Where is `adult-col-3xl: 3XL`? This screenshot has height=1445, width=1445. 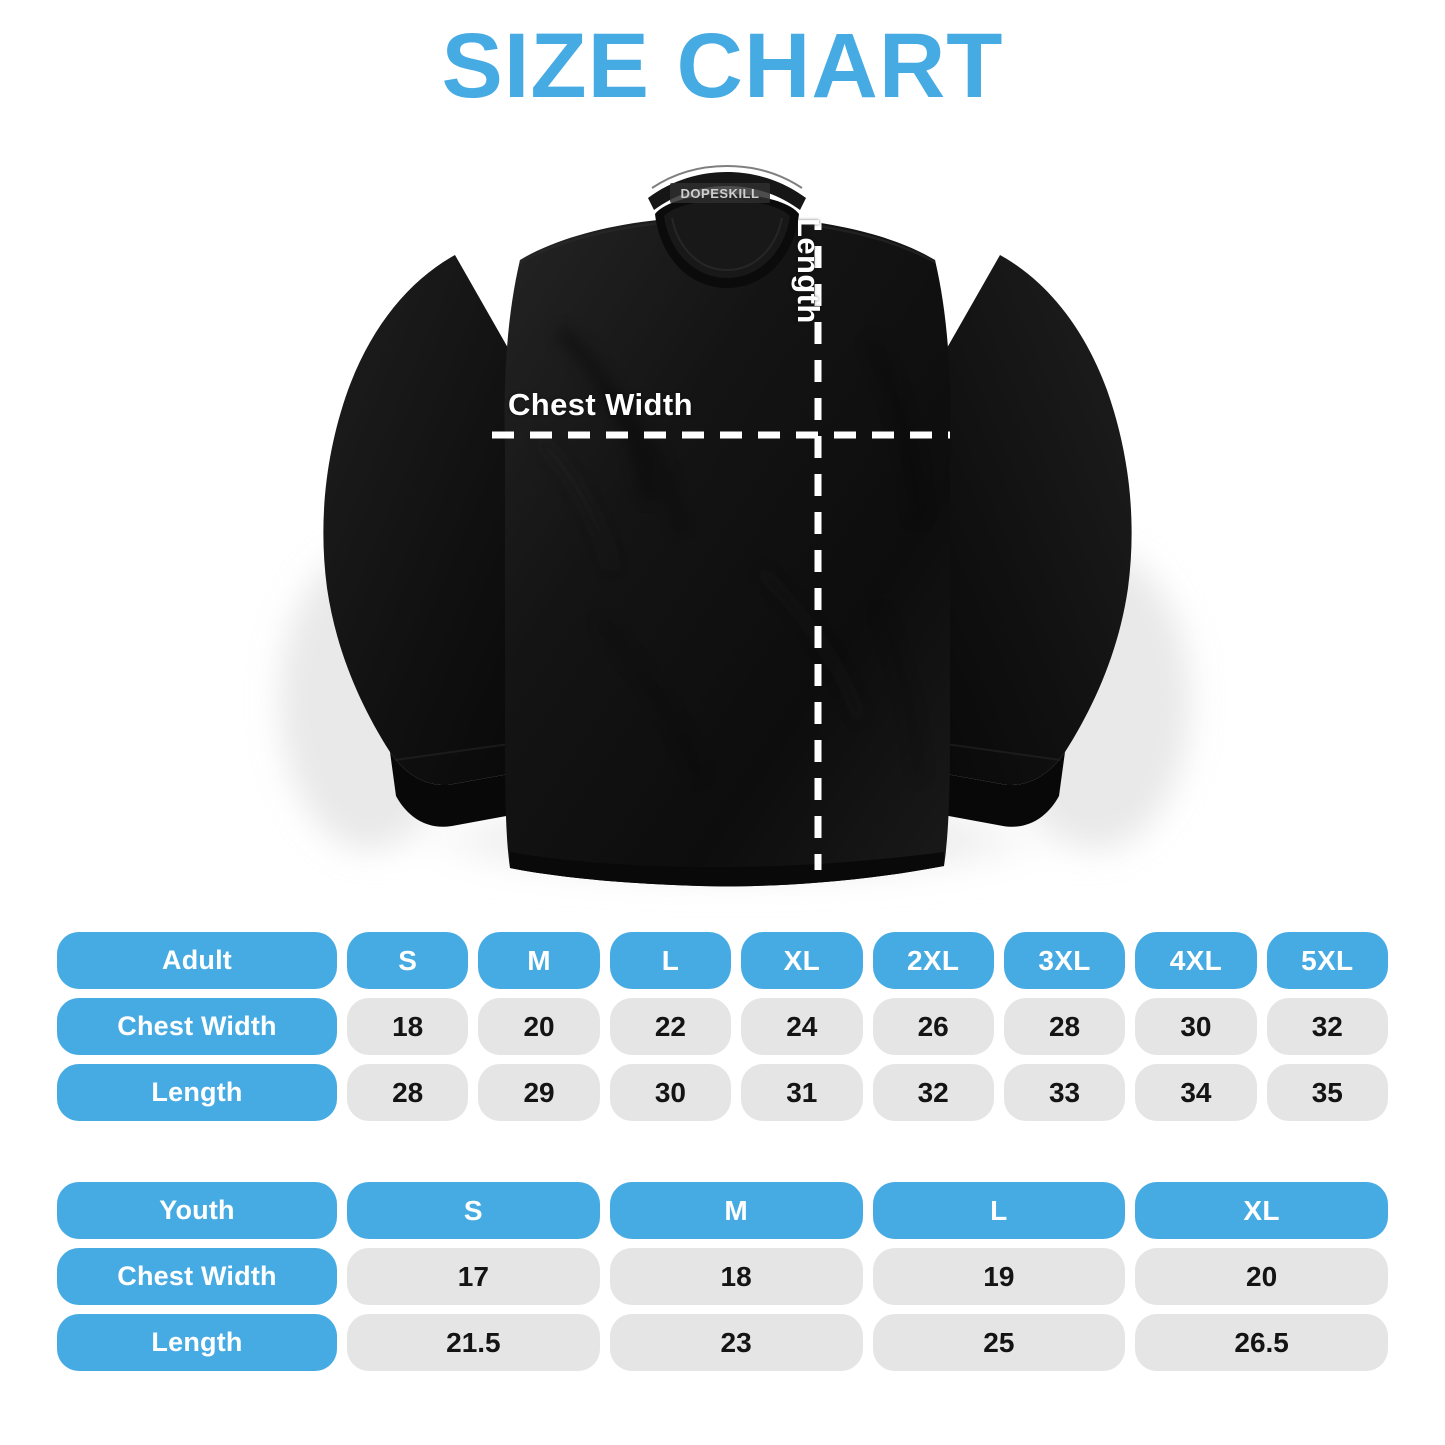
adult-col-3xl: 3XL is located at coordinates (1064, 960).